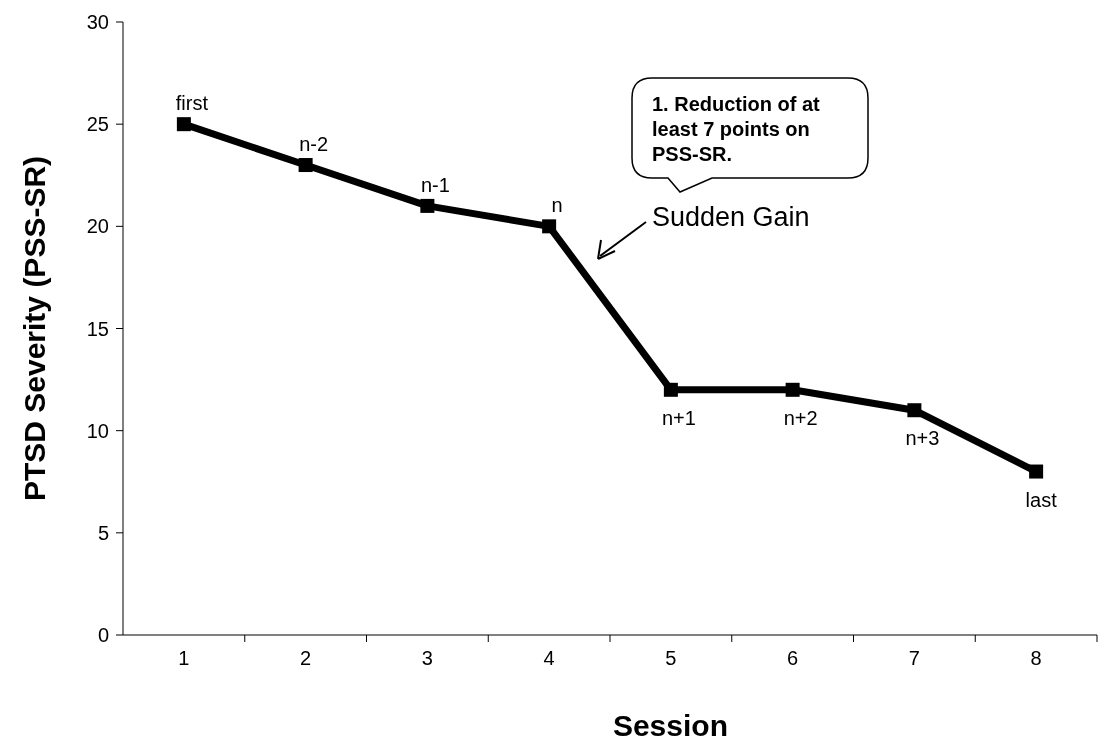 This screenshot has height=751, width=1107. What do you see at coordinates (800, 417) in the screenshot?
I see `annotation: n+2` at bounding box center [800, 417].